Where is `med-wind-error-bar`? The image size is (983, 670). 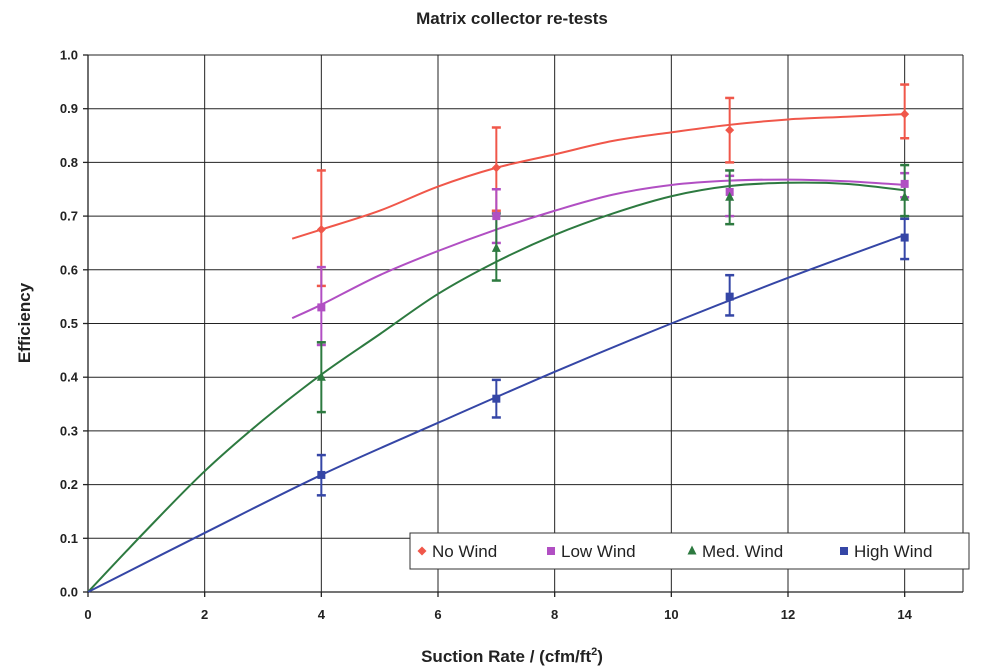 med-wind-error-bar is located at coordinates (905, 190).